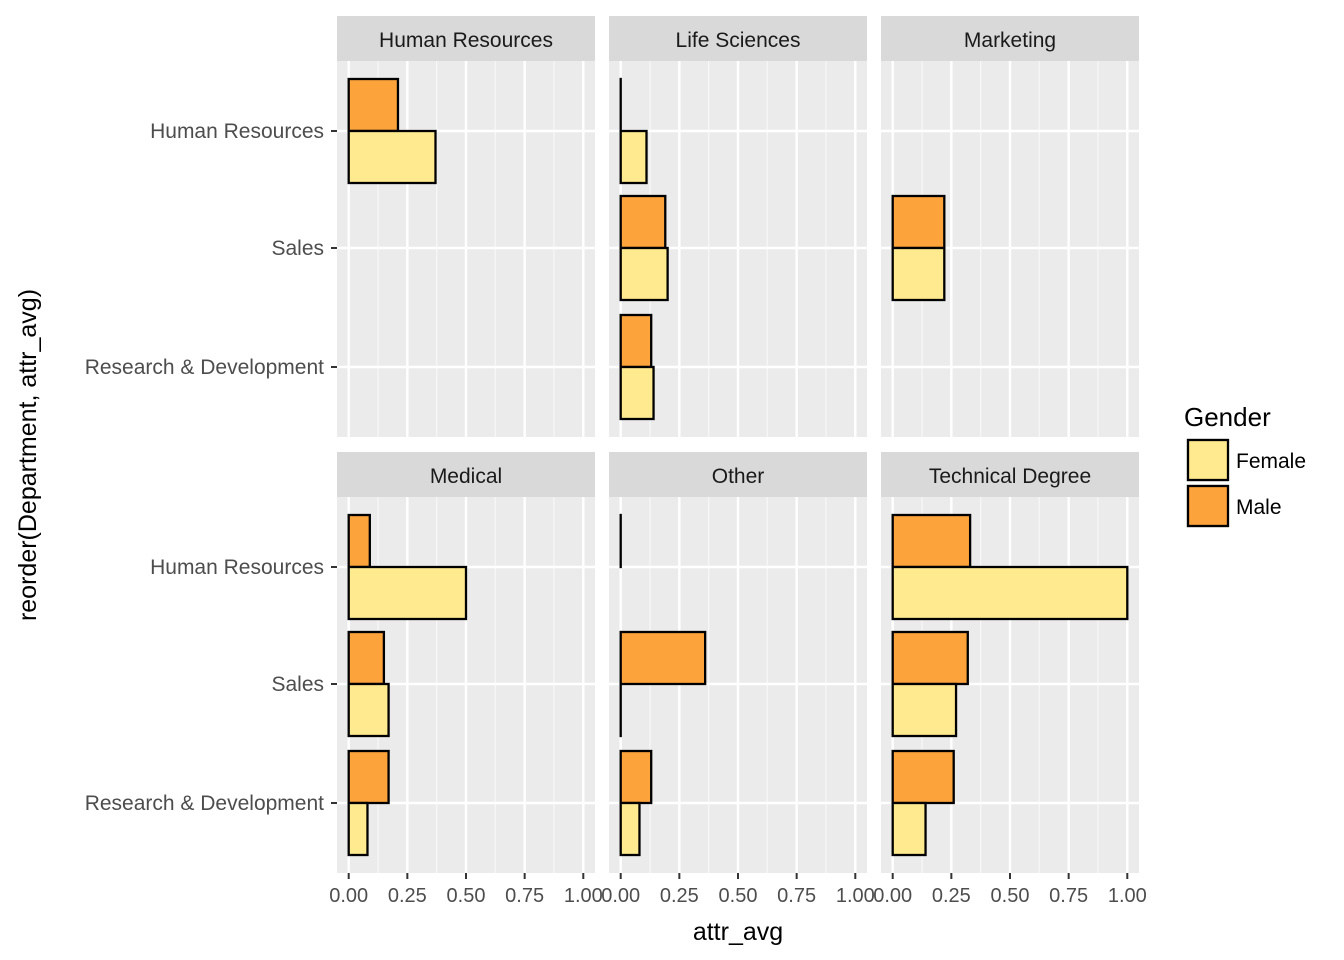  I want to click on legend-title: Gender, so click(1227, 417).